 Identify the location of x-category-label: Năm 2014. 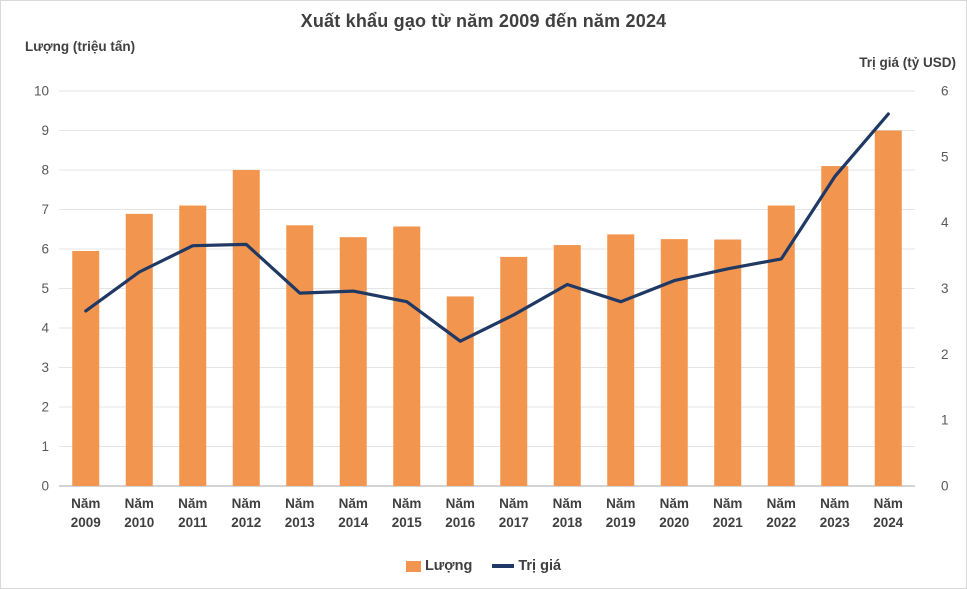
(353, 513).